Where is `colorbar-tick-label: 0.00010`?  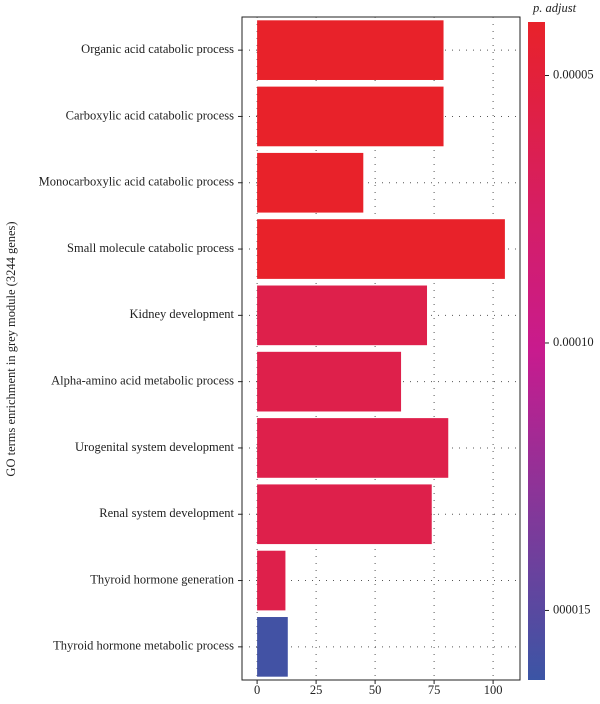
colorbar-tick-label: 0.00010 is located at coordinates (573, 342).